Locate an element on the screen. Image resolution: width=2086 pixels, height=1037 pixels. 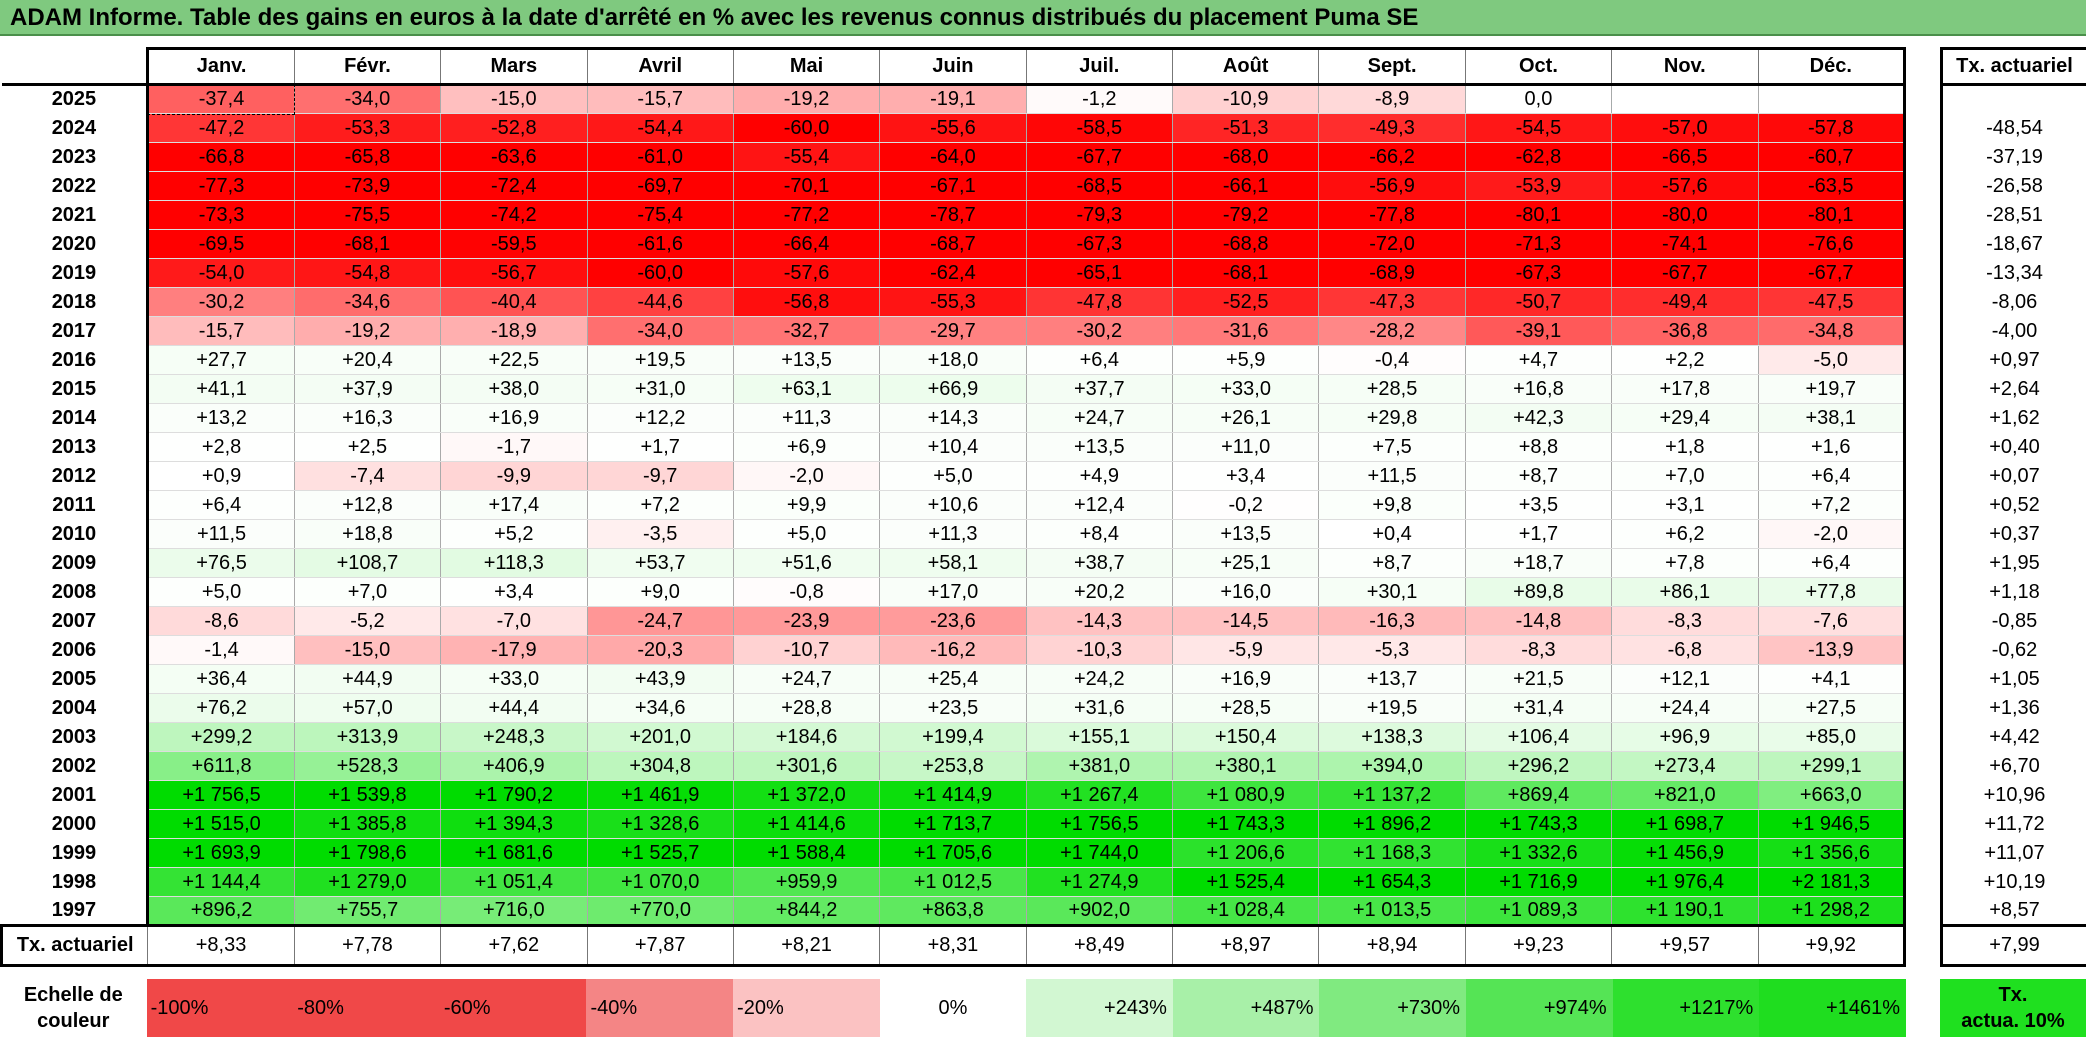
gain-cell: +38,1 is located at coordinates (1831, 418).